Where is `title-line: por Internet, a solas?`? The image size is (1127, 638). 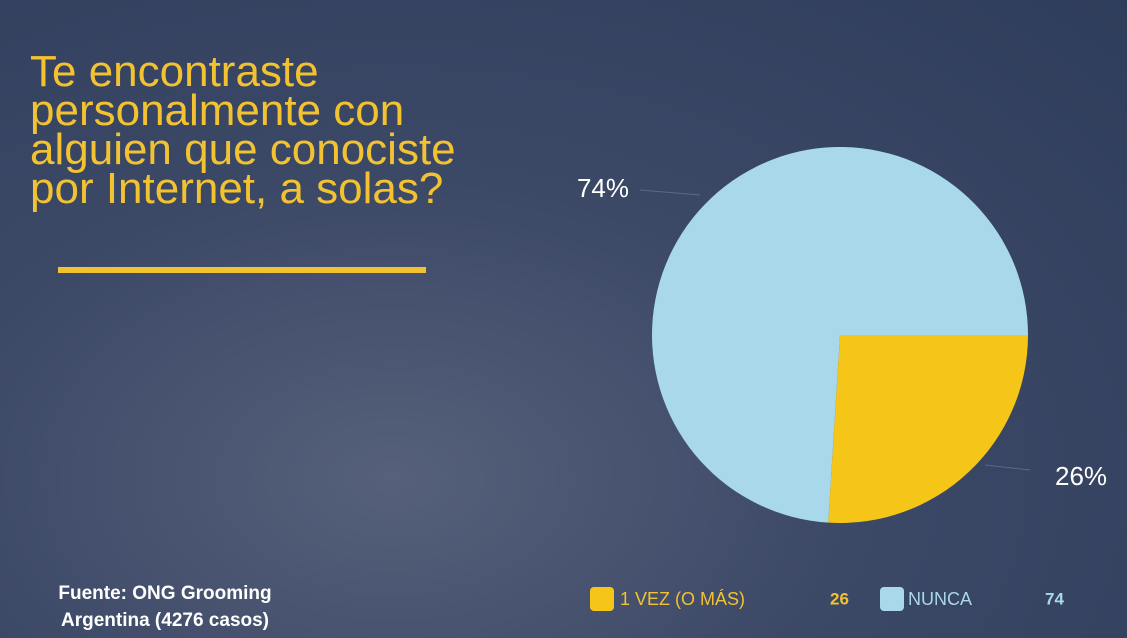 title-line: por Internet, a solas? is located at coordinates (237, 188).